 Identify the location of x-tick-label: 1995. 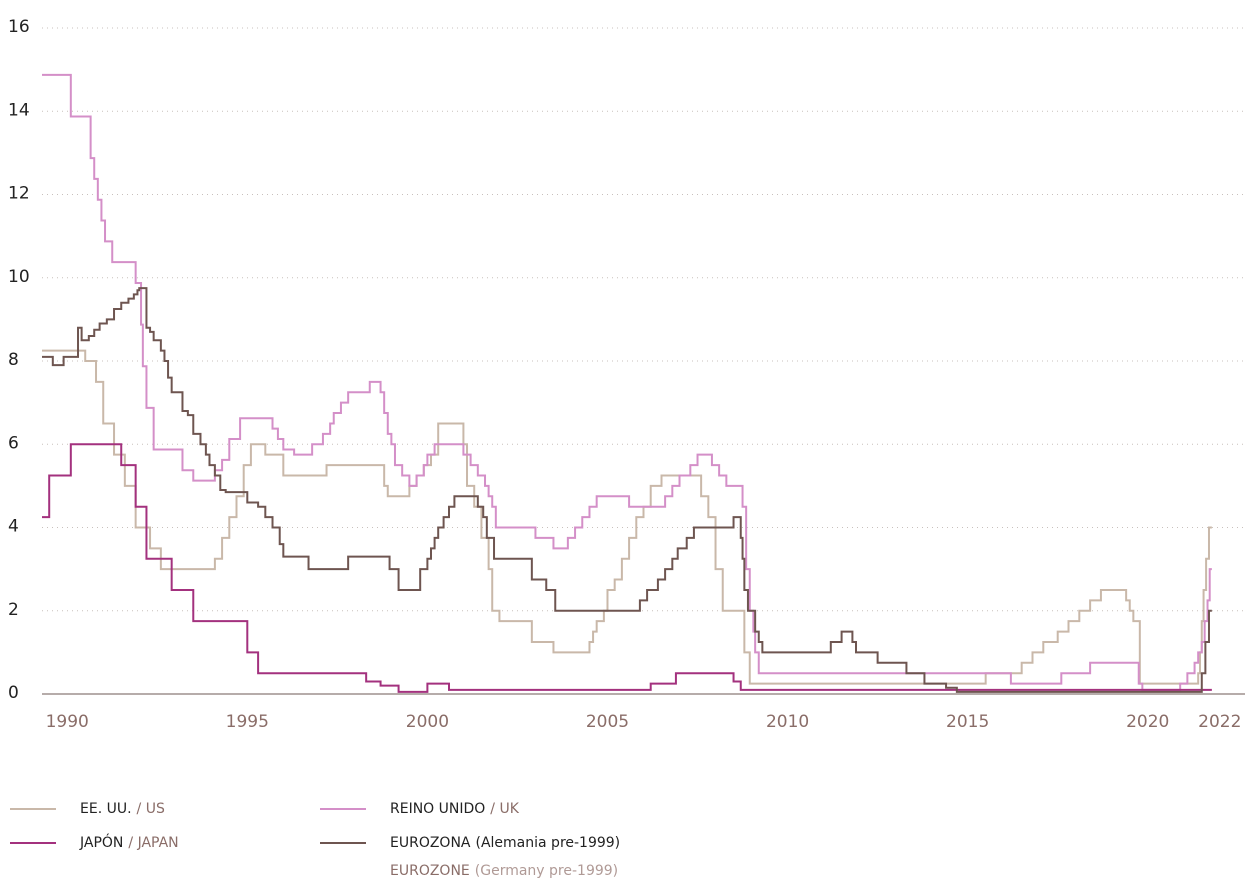
(247, 722).